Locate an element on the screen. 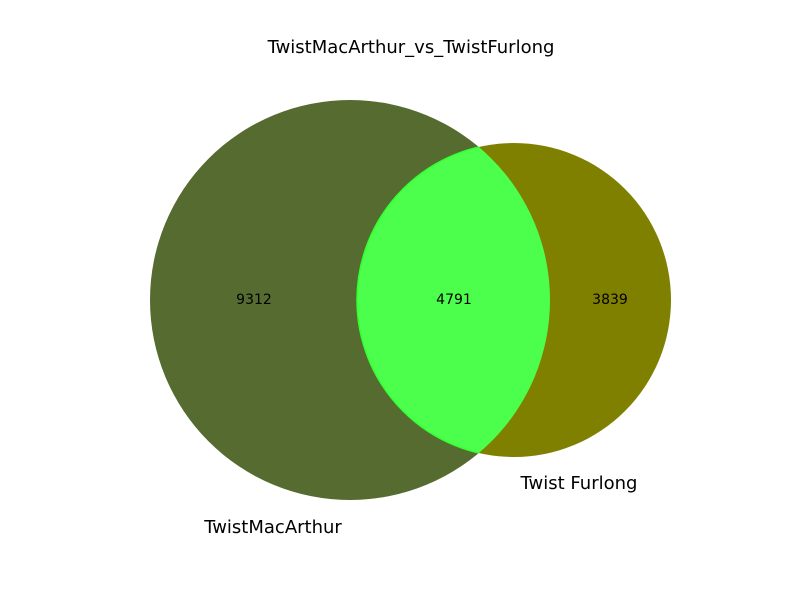  chart-title: TwistMacArthur_vs_TwistFurlong is located at coordinates (411, 47).